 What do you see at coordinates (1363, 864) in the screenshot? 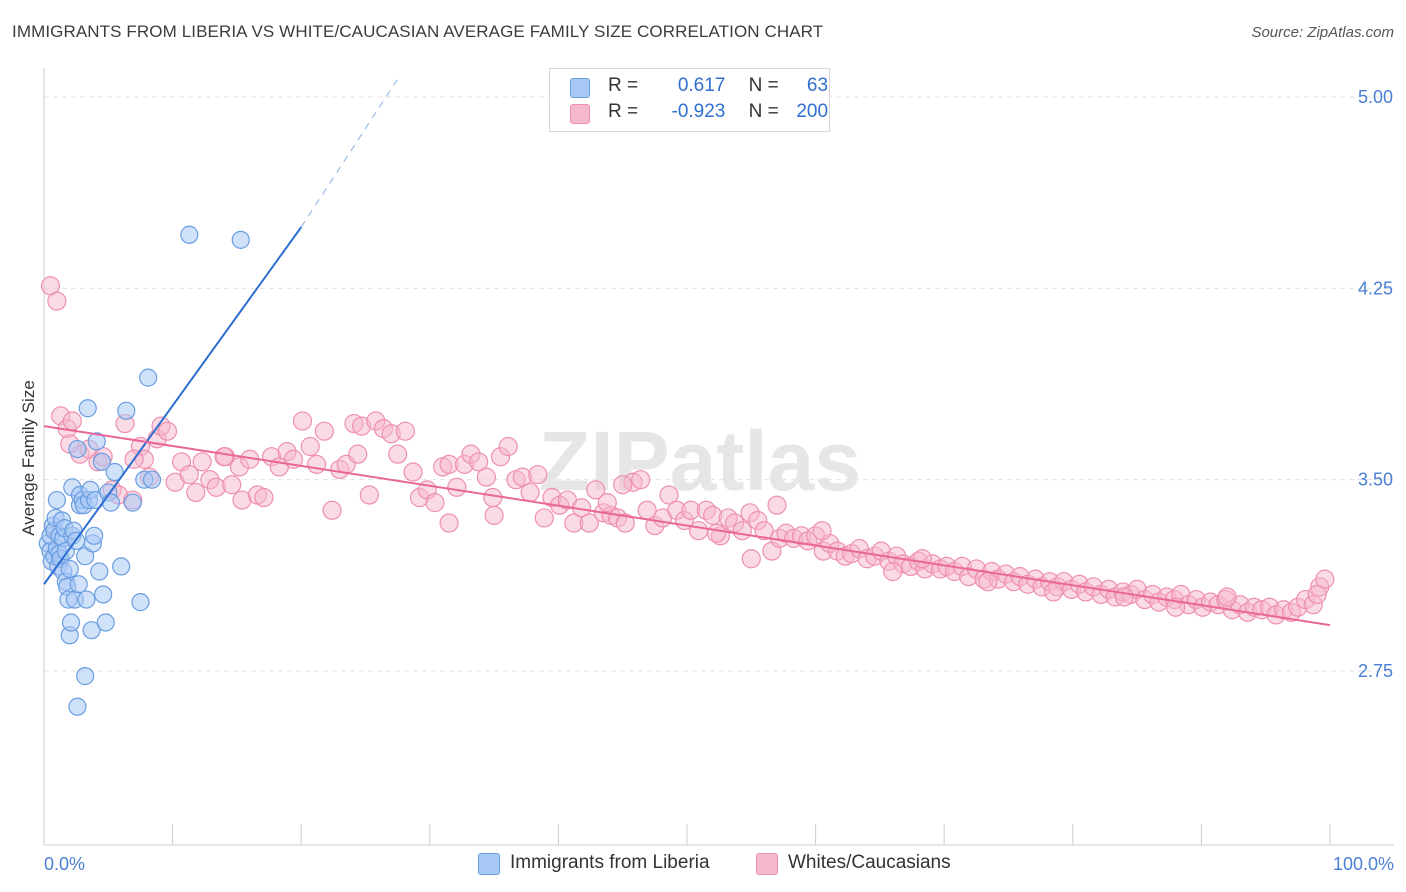
I see `x-tick-label-max: 100.0%` at bounding box center [1363, 864].